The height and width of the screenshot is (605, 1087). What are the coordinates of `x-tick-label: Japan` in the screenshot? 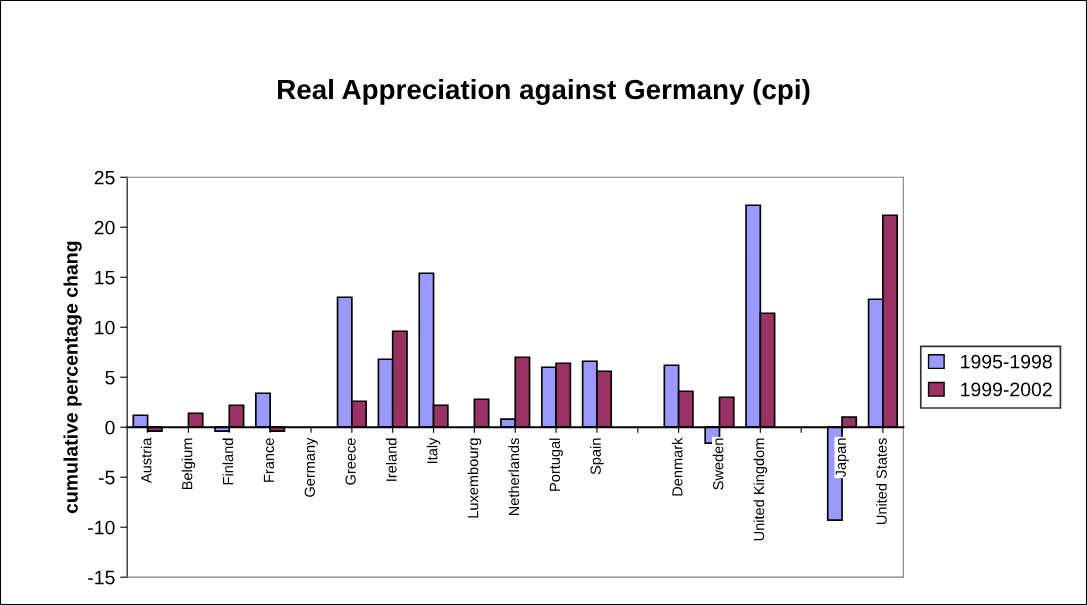 It's located at (842, 458).